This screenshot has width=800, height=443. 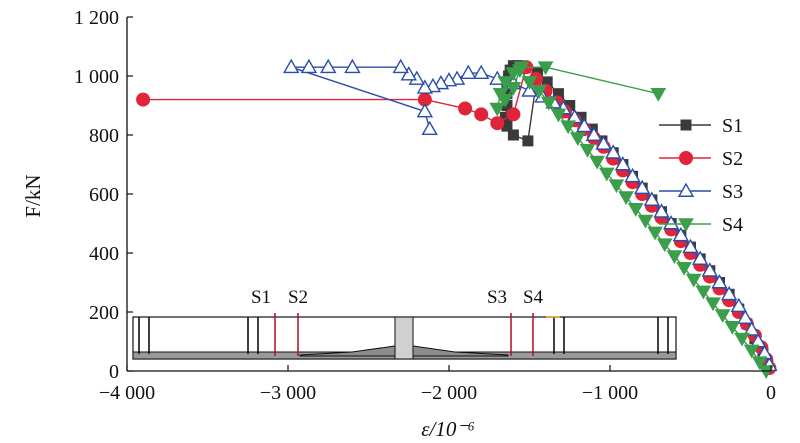 I want to click on legend: S1 S2 S3 S4, so click(x=701, y=175).